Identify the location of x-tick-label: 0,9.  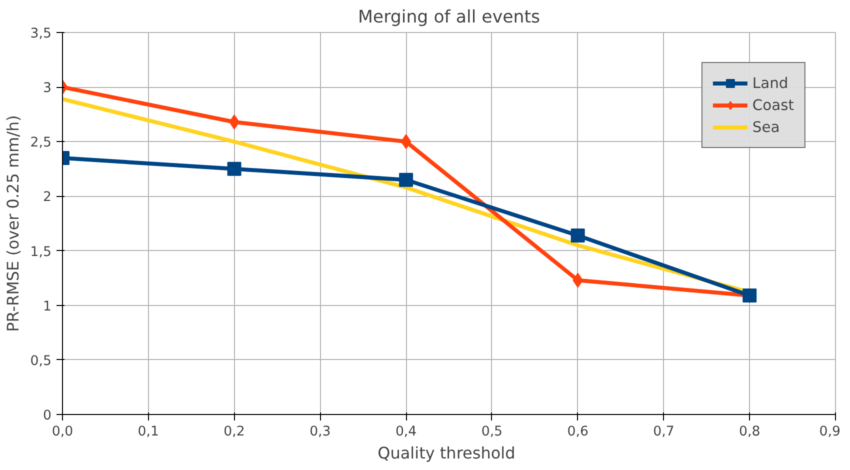
(830, 432).